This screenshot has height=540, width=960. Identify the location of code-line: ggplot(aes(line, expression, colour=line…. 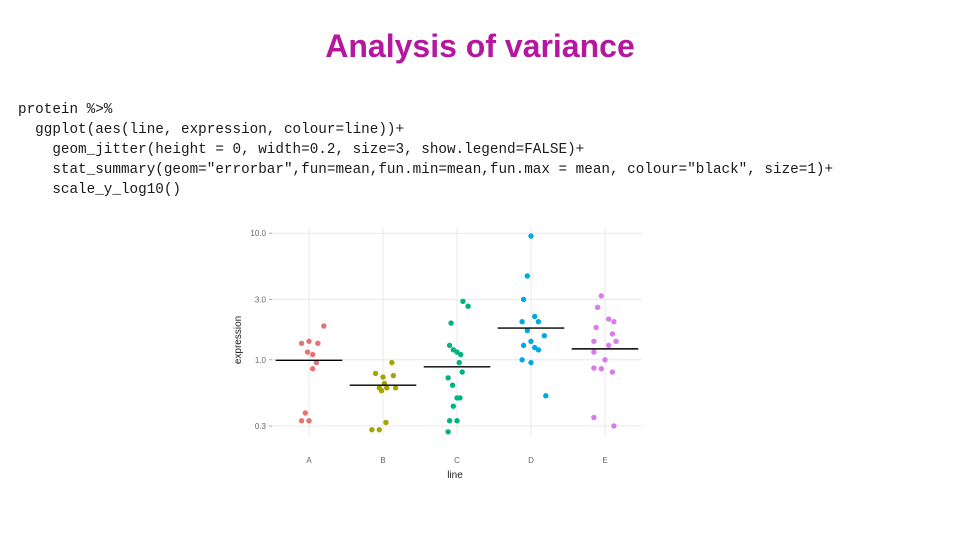
(211, 130).